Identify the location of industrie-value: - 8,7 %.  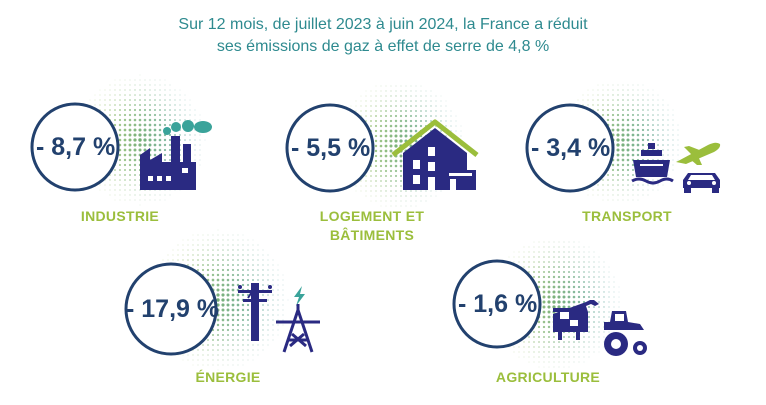
(76, 147).